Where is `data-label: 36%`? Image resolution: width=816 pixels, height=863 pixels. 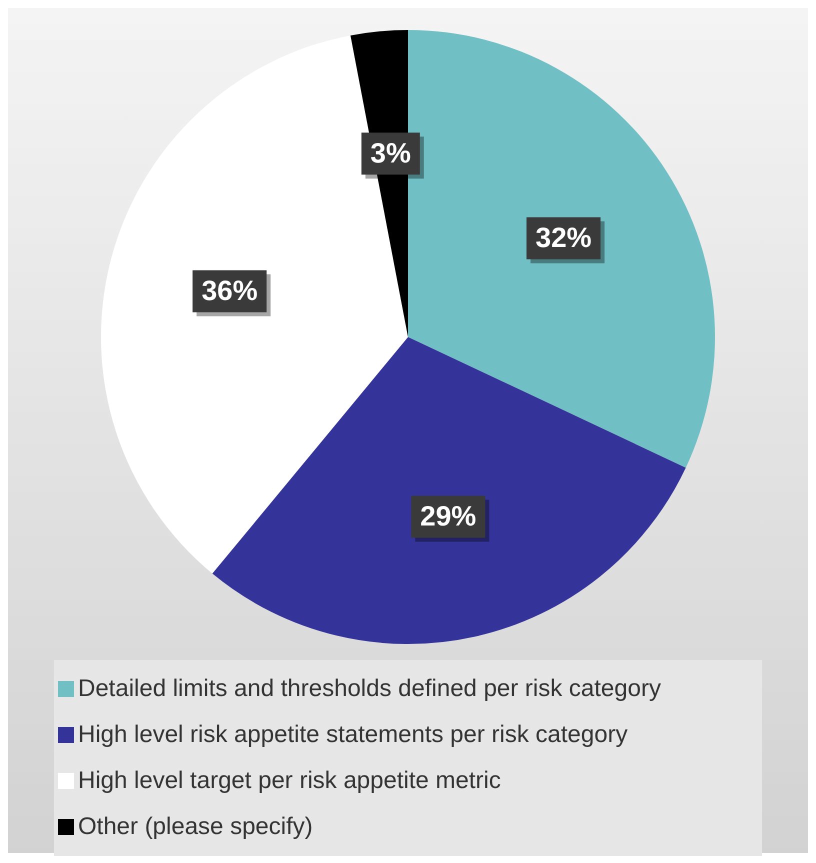 data-label: 36% is located at coordinates (230, 290).